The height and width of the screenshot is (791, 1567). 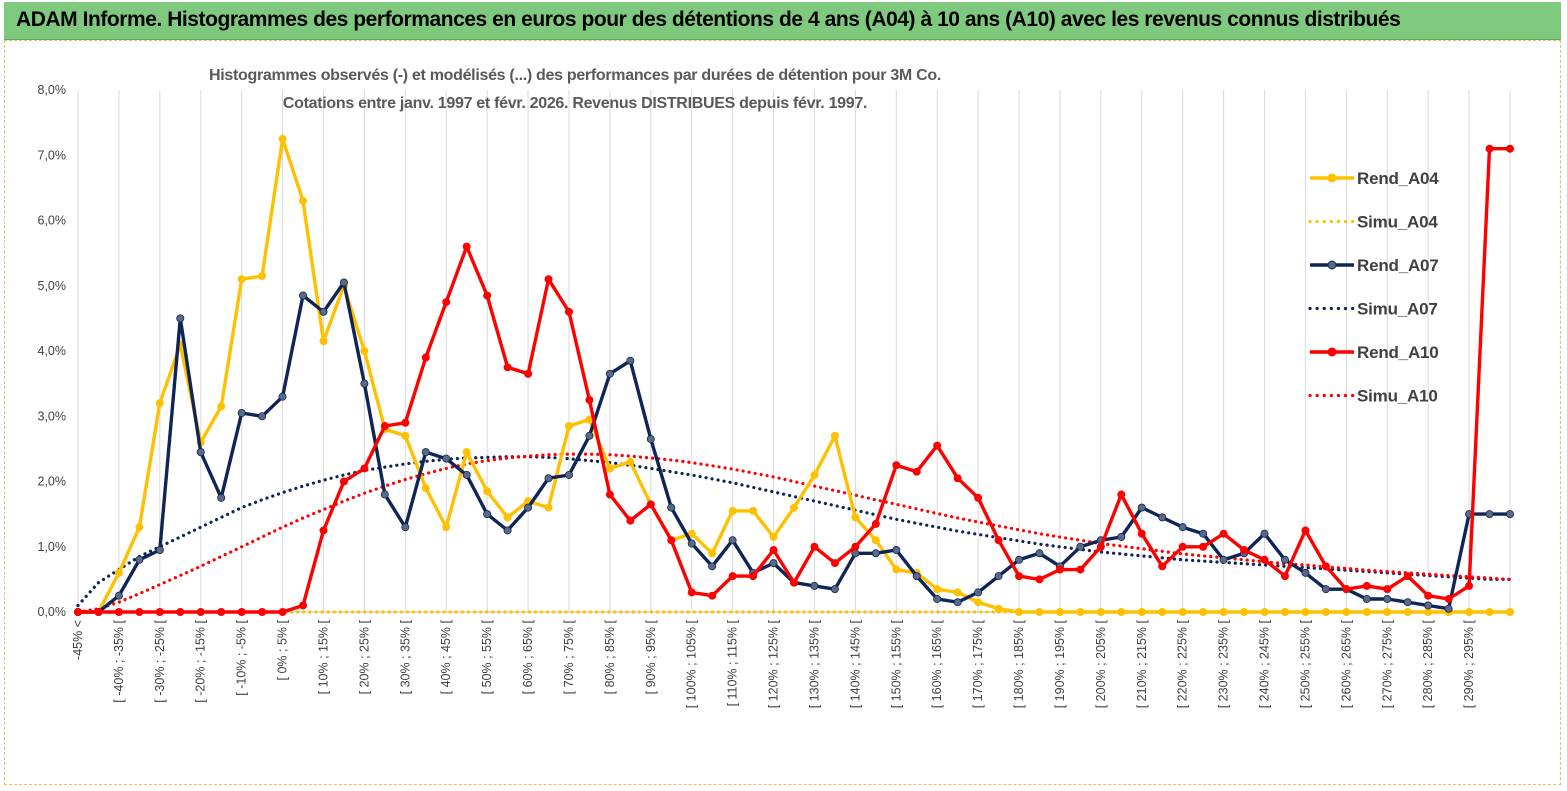 I want to click on x-tick-label: [ -10% ; -5% [, so click(x=242, y=657).